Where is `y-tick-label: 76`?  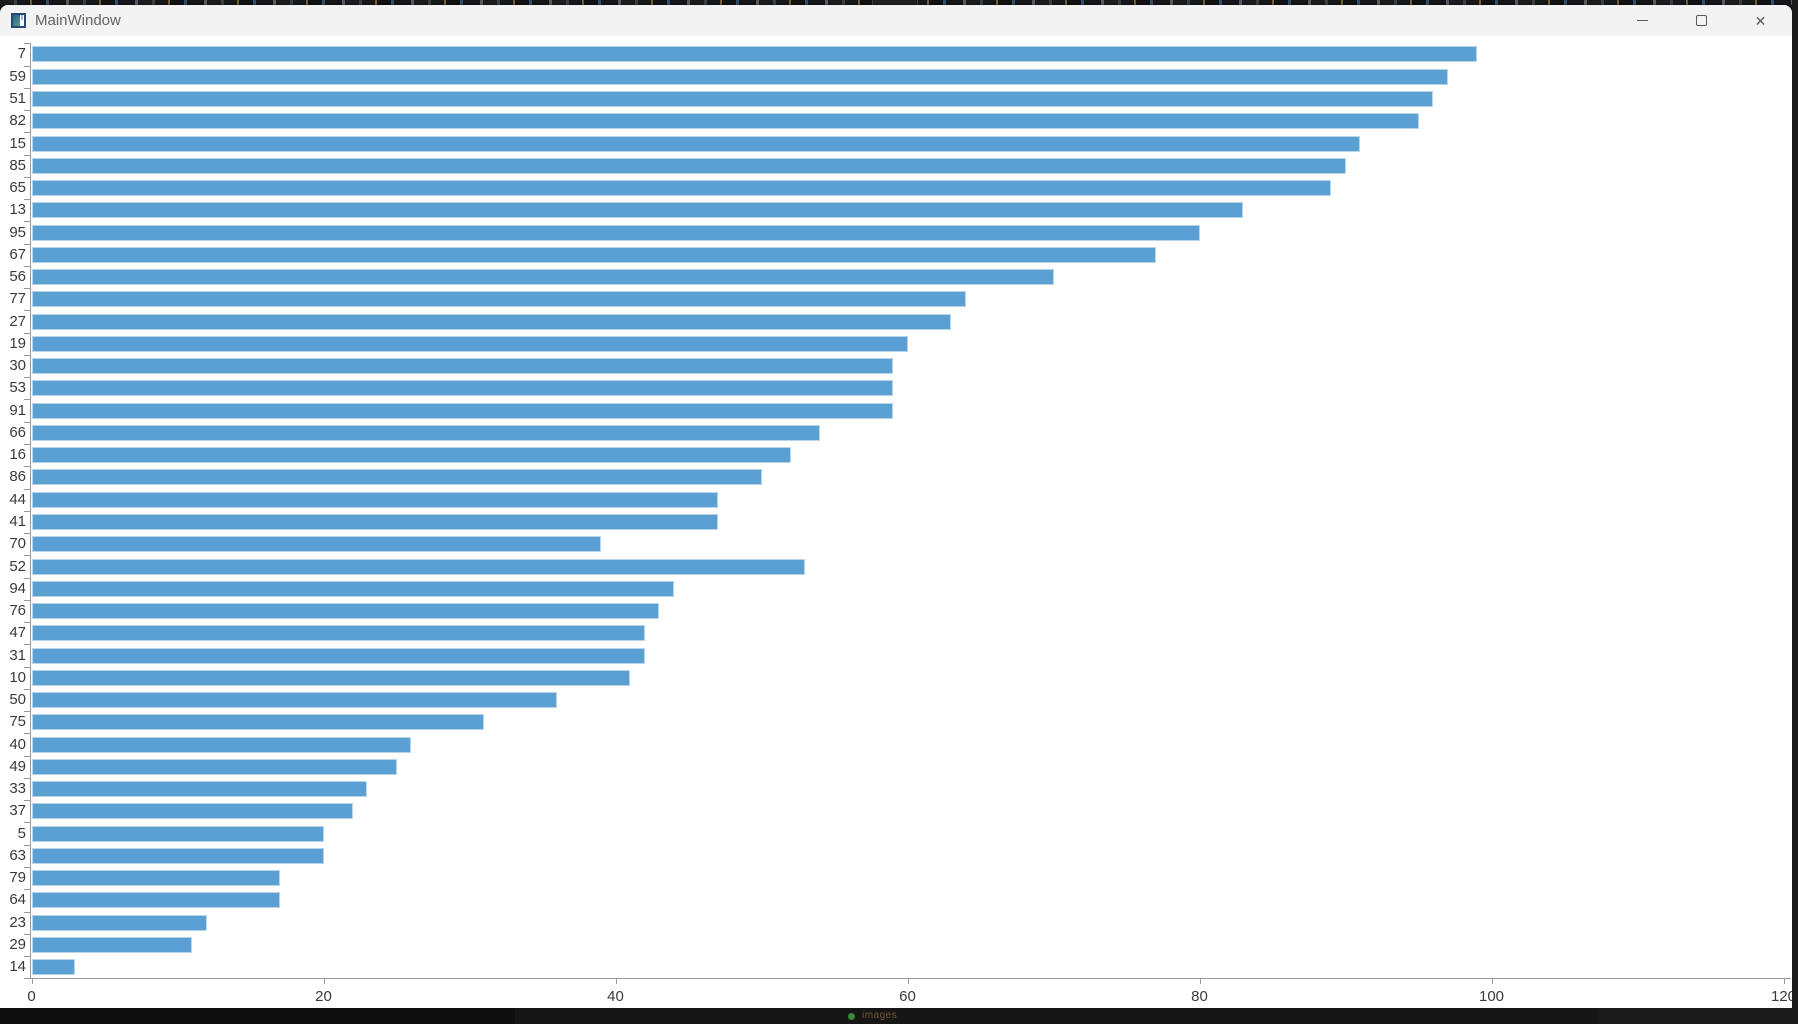 y-tick-label: 76 is located at coordinates (17, 610).